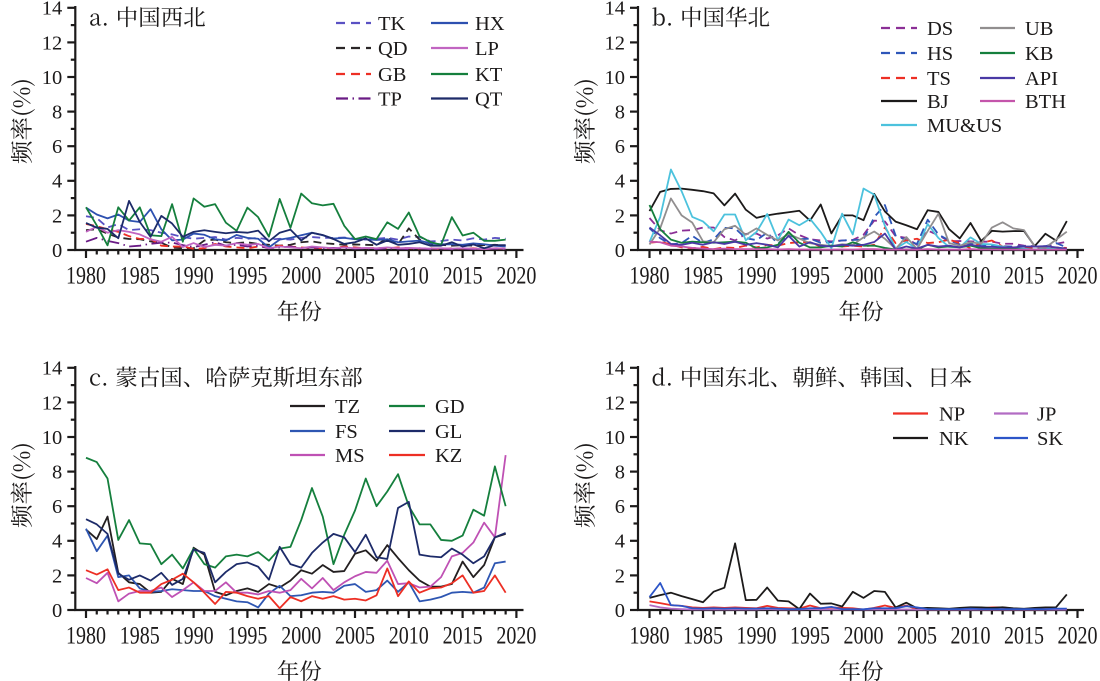  What do you see at coordinates (392, 75) in the screenshot?
I see `legend-label-GB: GB` at bounding box center [392, 75].